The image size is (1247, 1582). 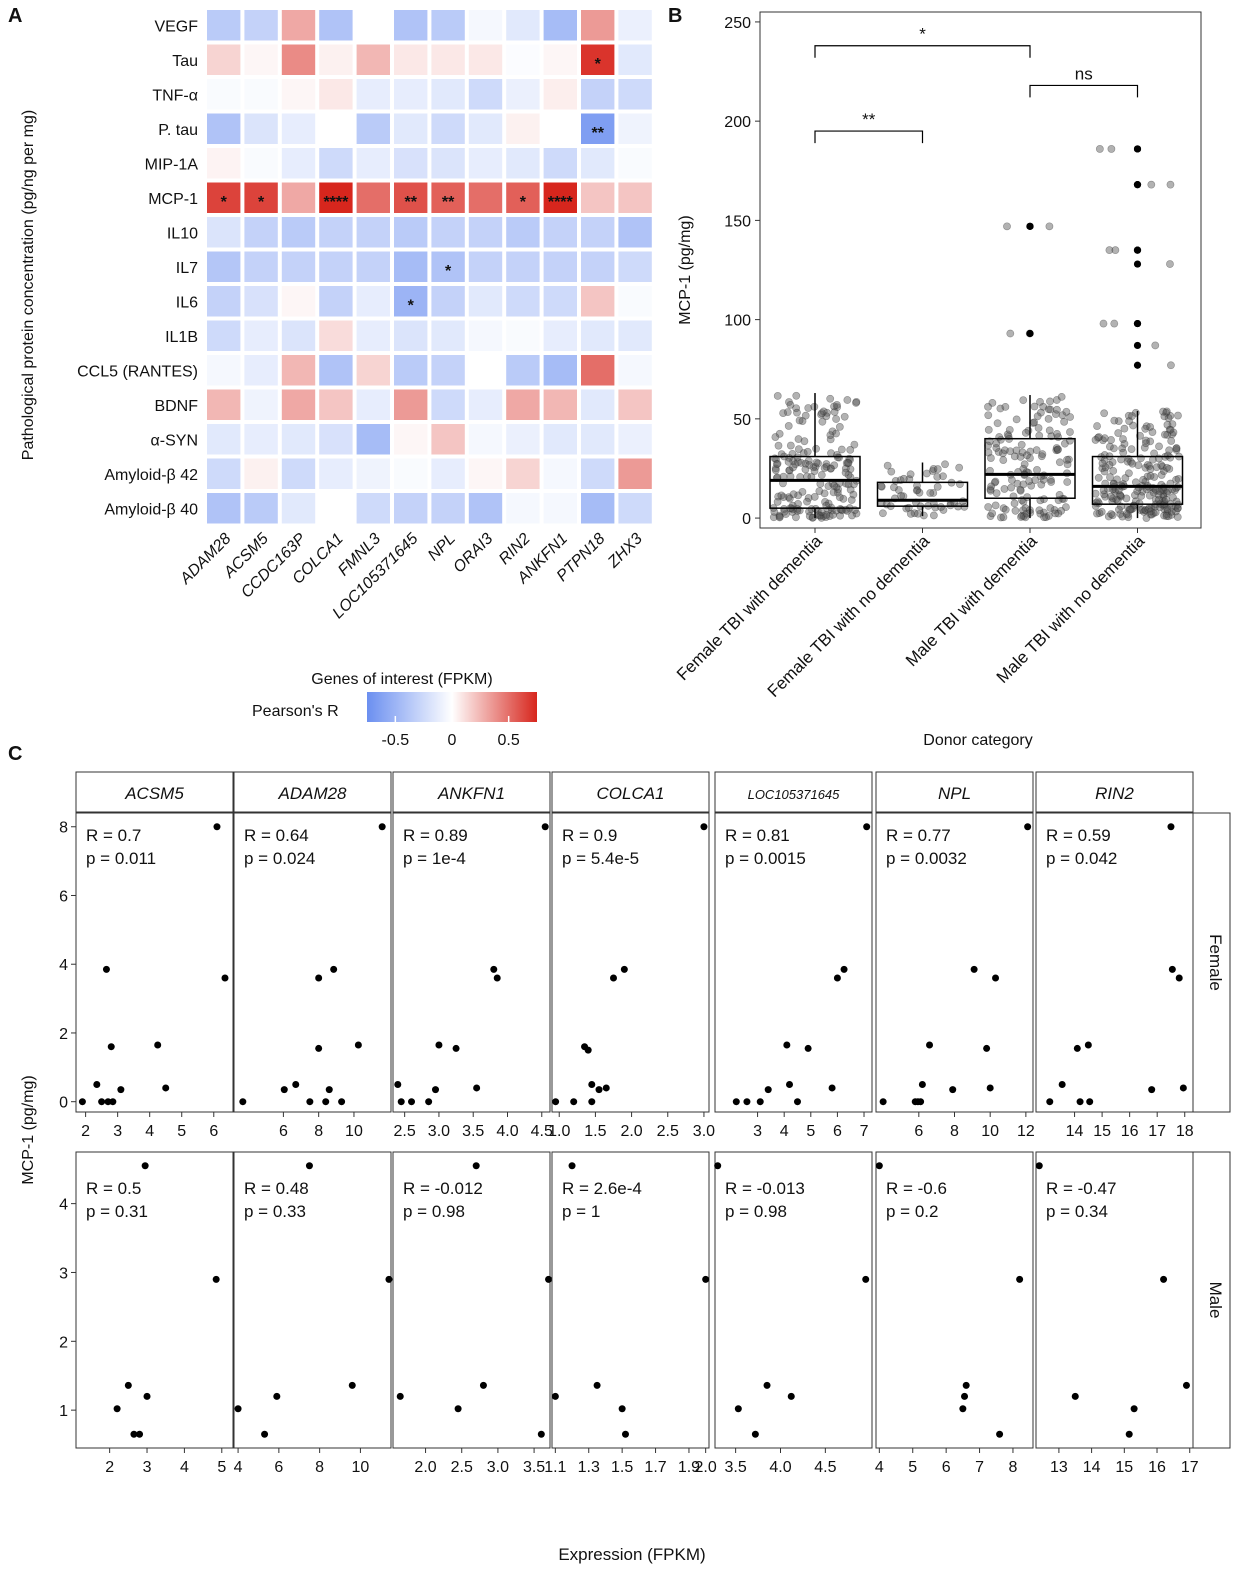 I want to click on x-tick-label: 1.9, so click(x=689, y=1467).